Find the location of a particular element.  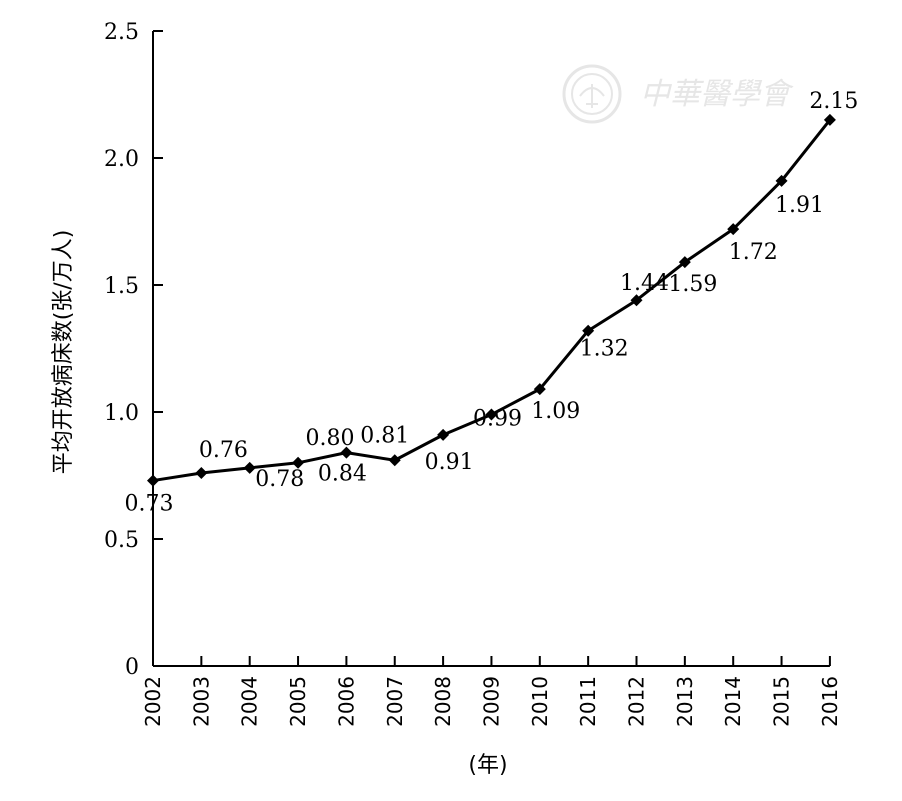

x-tick-label: 2002 is located at coordinates (153, 701).